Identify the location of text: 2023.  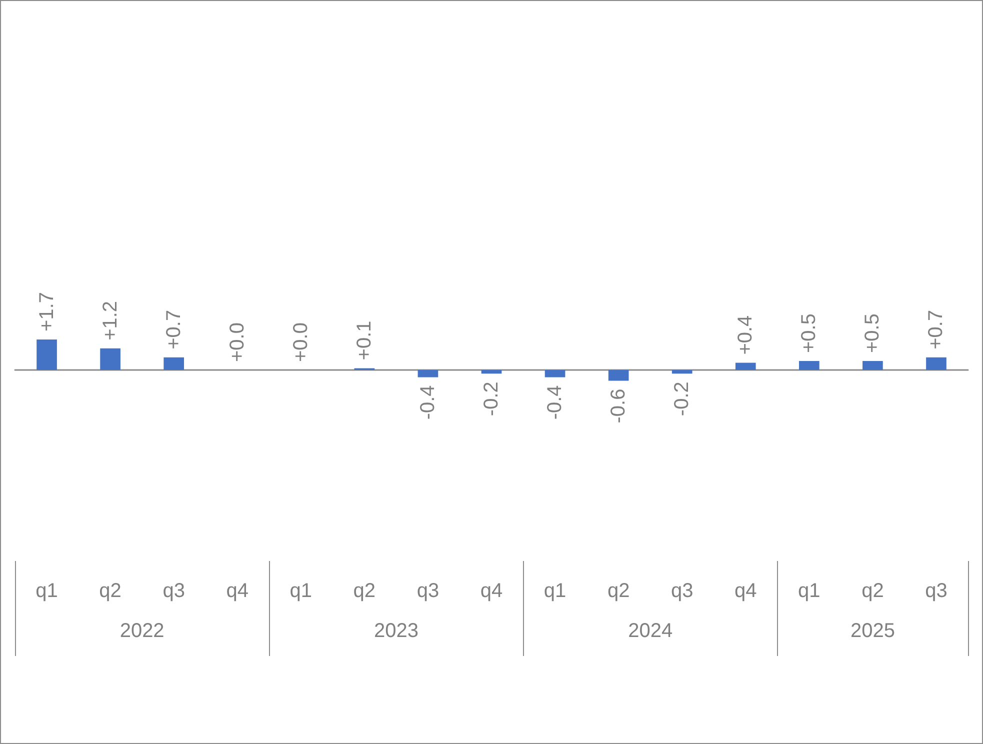
(396, 631).